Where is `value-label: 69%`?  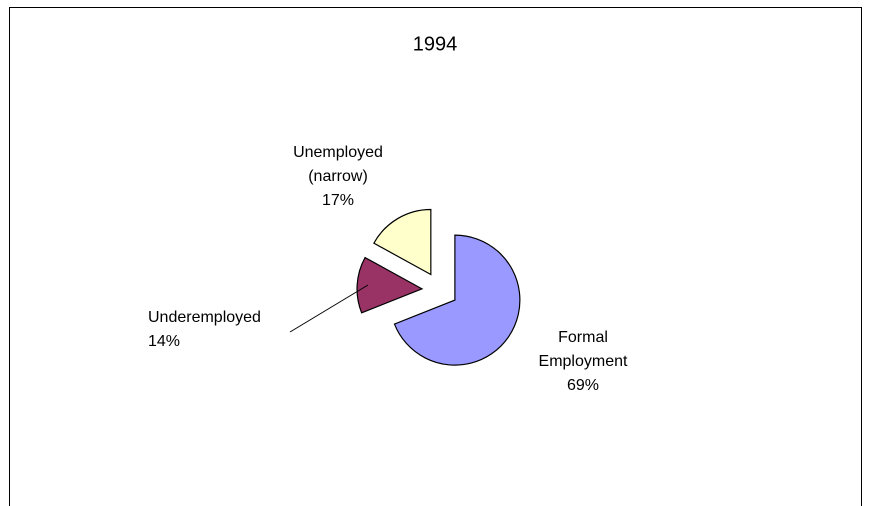 value-label: 69% is located at coordinates (583, 385).